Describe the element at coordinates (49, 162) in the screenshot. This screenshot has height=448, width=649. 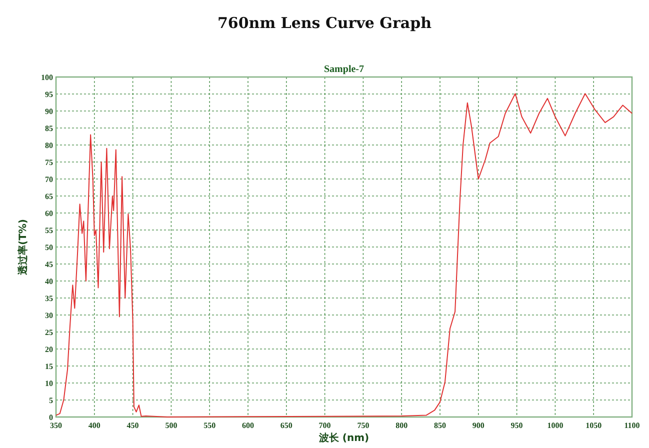
I see `y-tick-label: 75` at that location.